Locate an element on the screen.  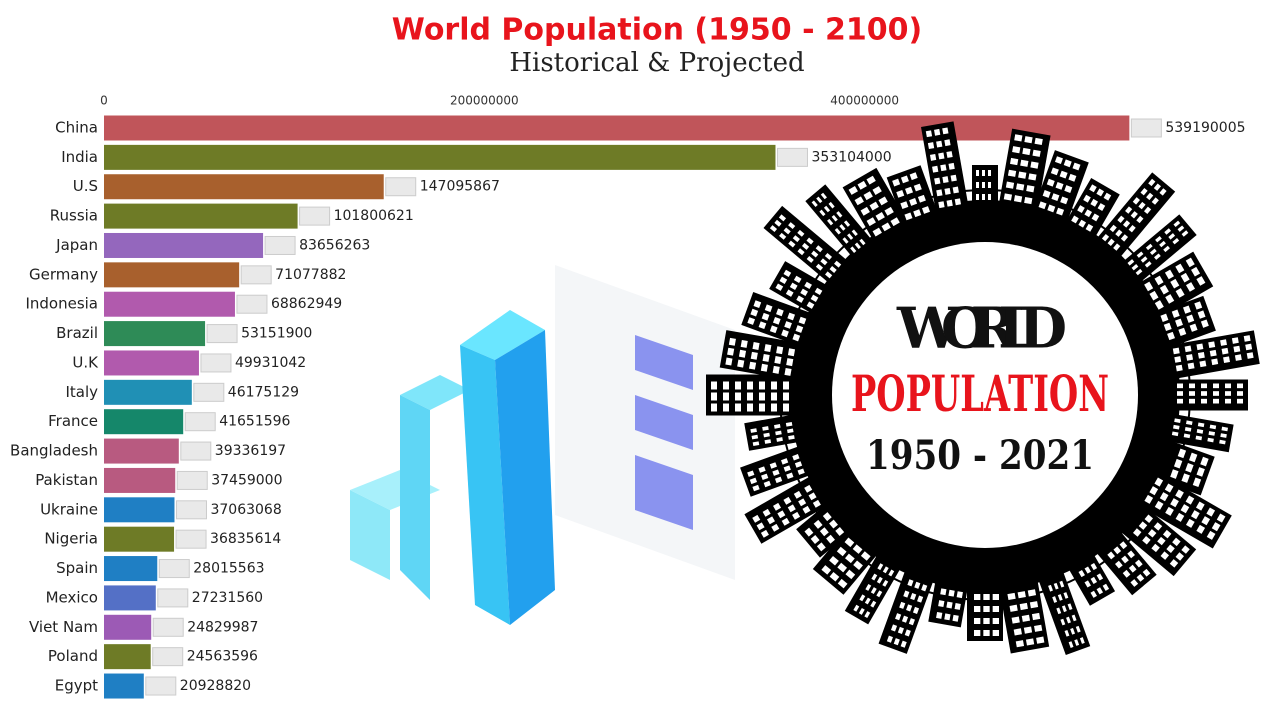
y-tick-label: Germany is located at coordinates (63, 274).